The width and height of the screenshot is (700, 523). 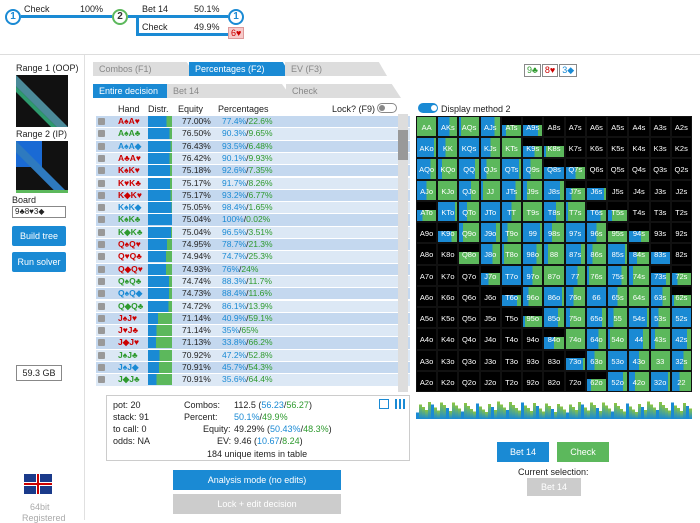 I want to click on grid-cell: A5o, so click(x=427, y=318).